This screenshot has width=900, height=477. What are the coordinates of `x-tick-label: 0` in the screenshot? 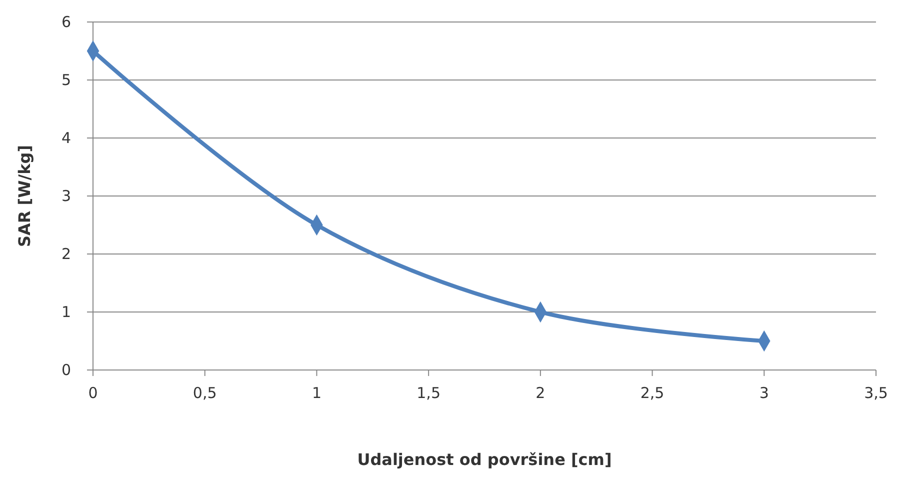 It's located at (93, 393).